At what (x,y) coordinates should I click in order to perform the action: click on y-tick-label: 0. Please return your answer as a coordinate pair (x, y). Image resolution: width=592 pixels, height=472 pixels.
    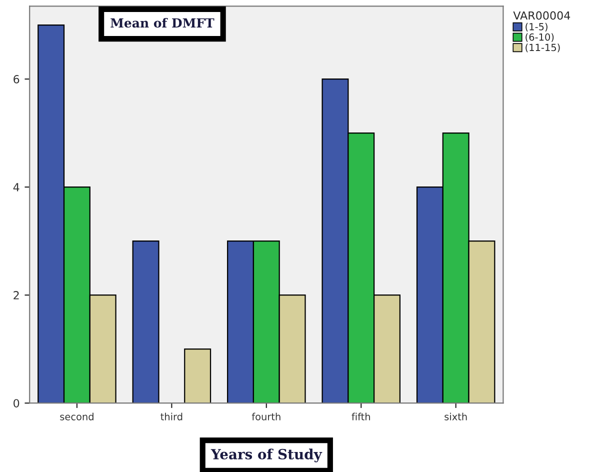
    Looking at the image, I should click on (17, 403).